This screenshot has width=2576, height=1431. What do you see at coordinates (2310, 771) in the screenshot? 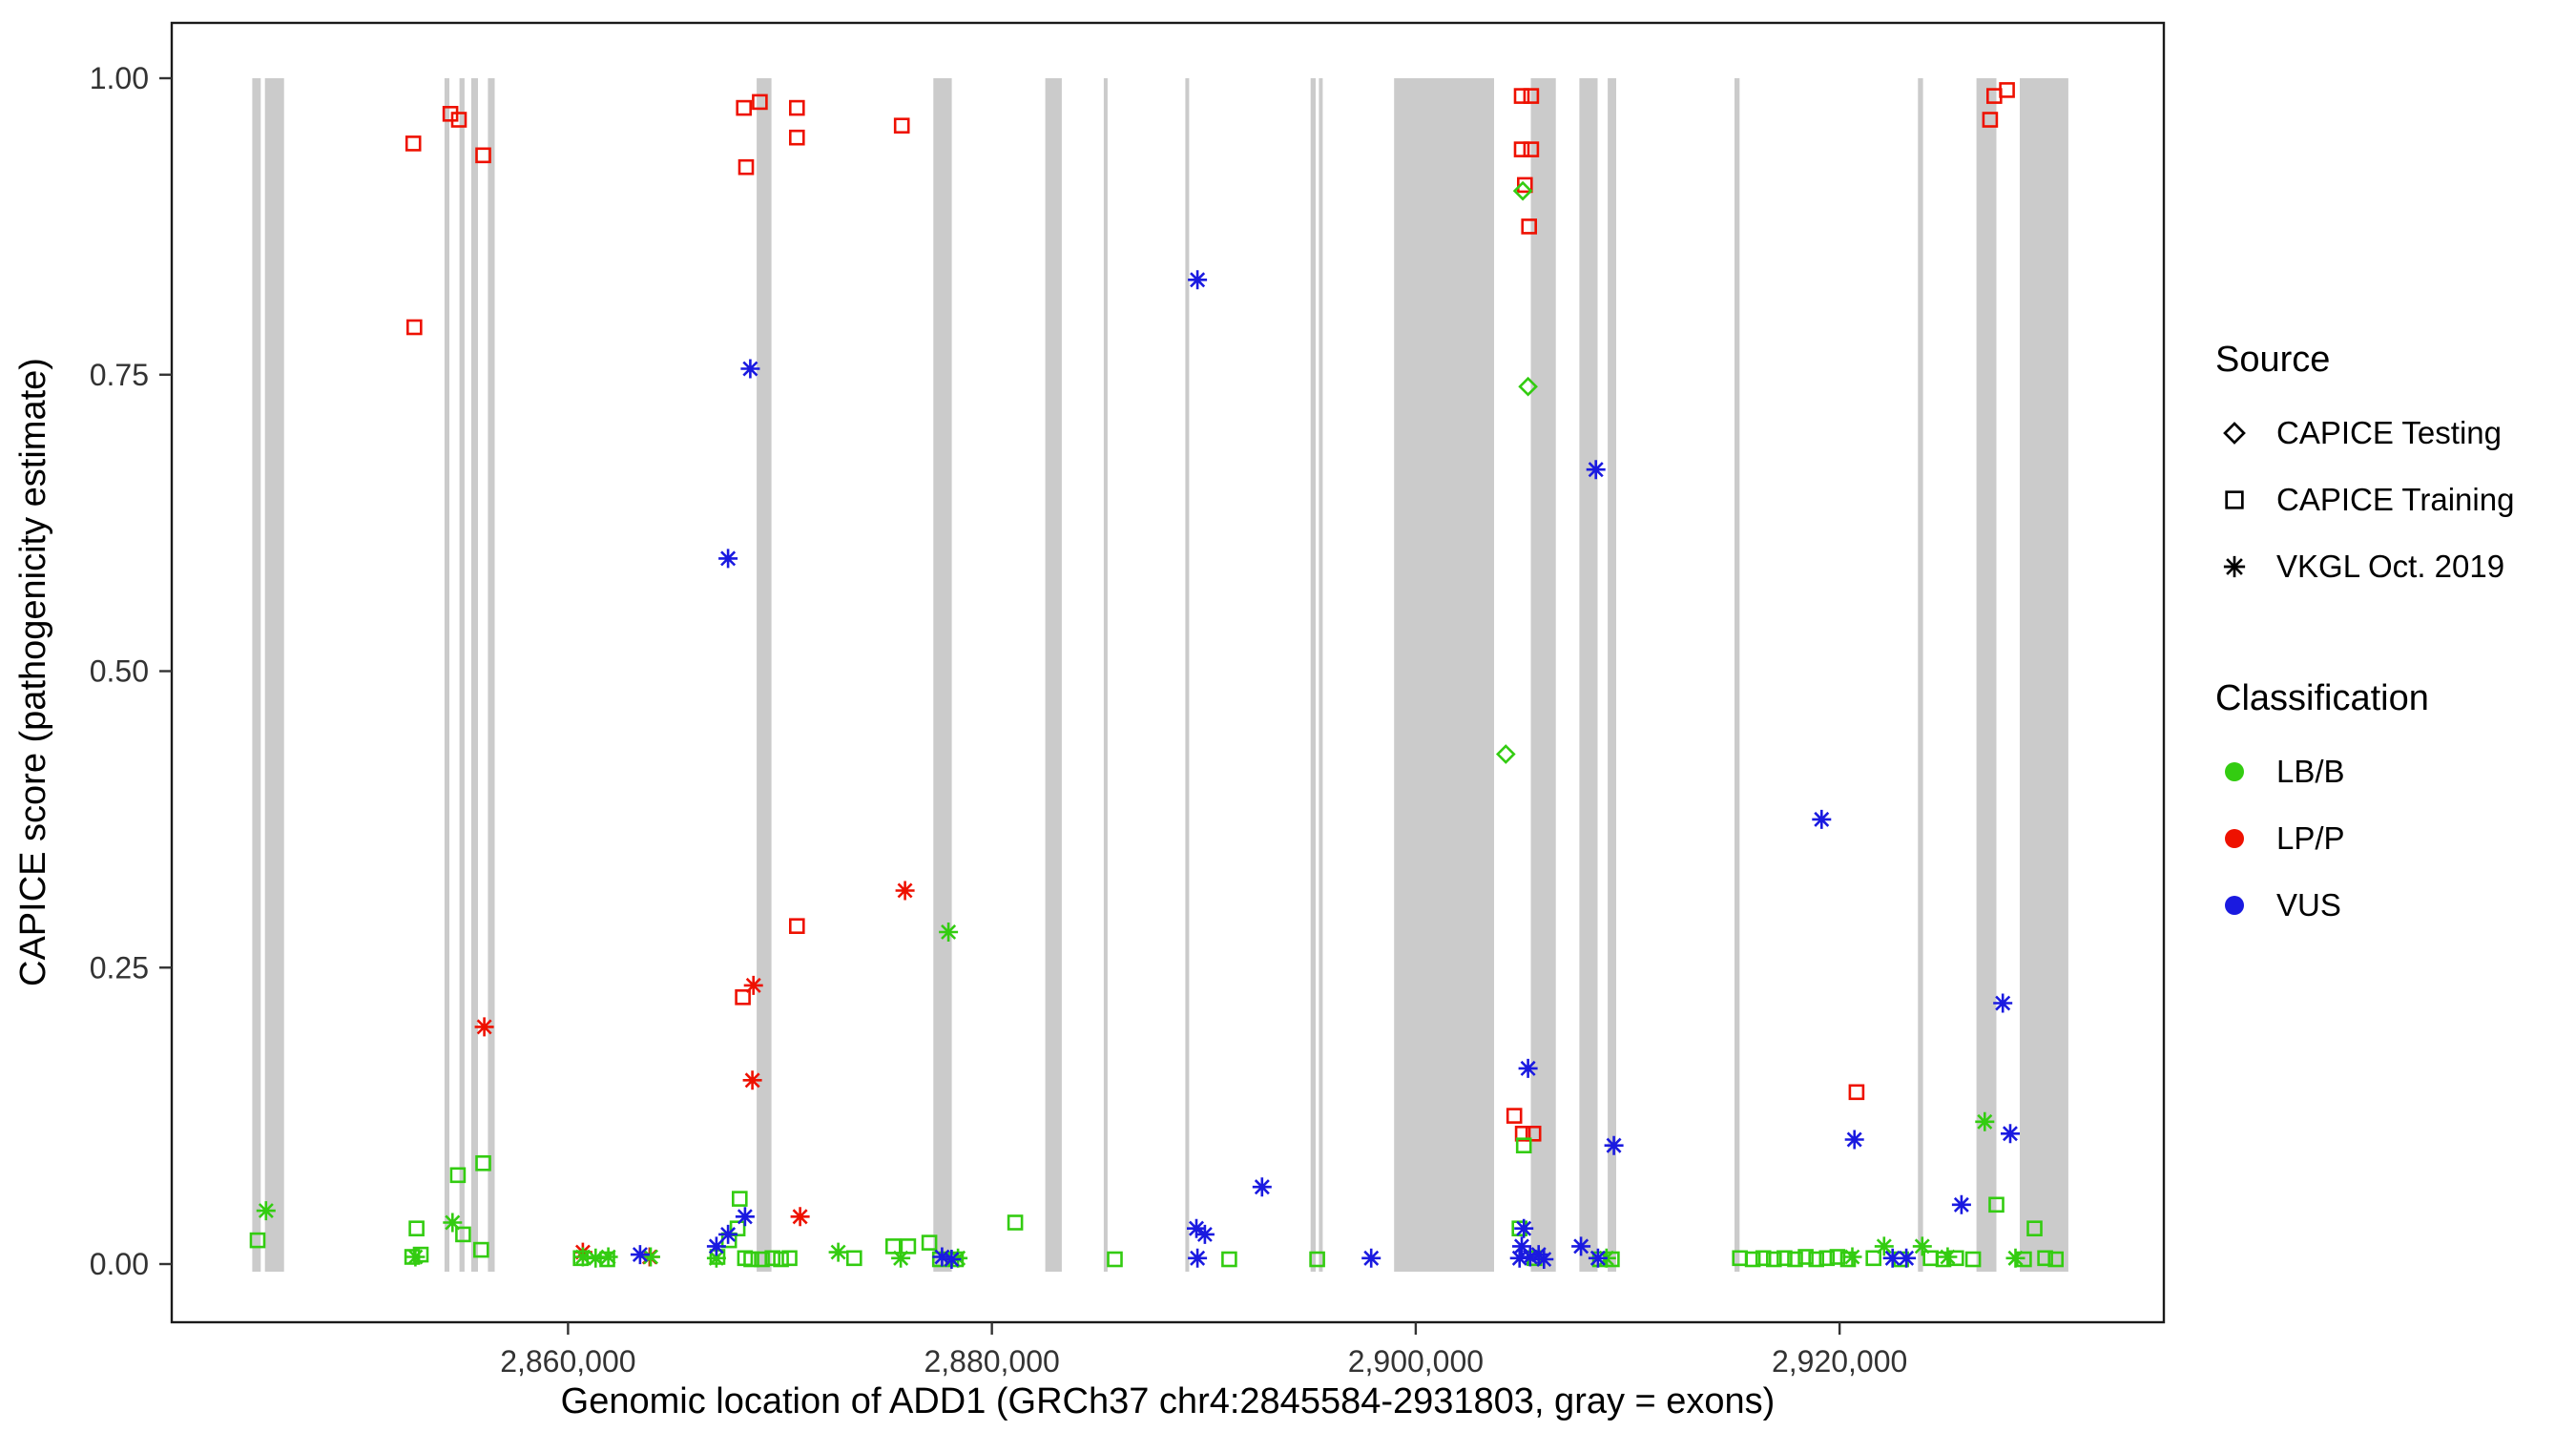
I see `legend-item-label: LB/B` at bounding box center [2310, 771].